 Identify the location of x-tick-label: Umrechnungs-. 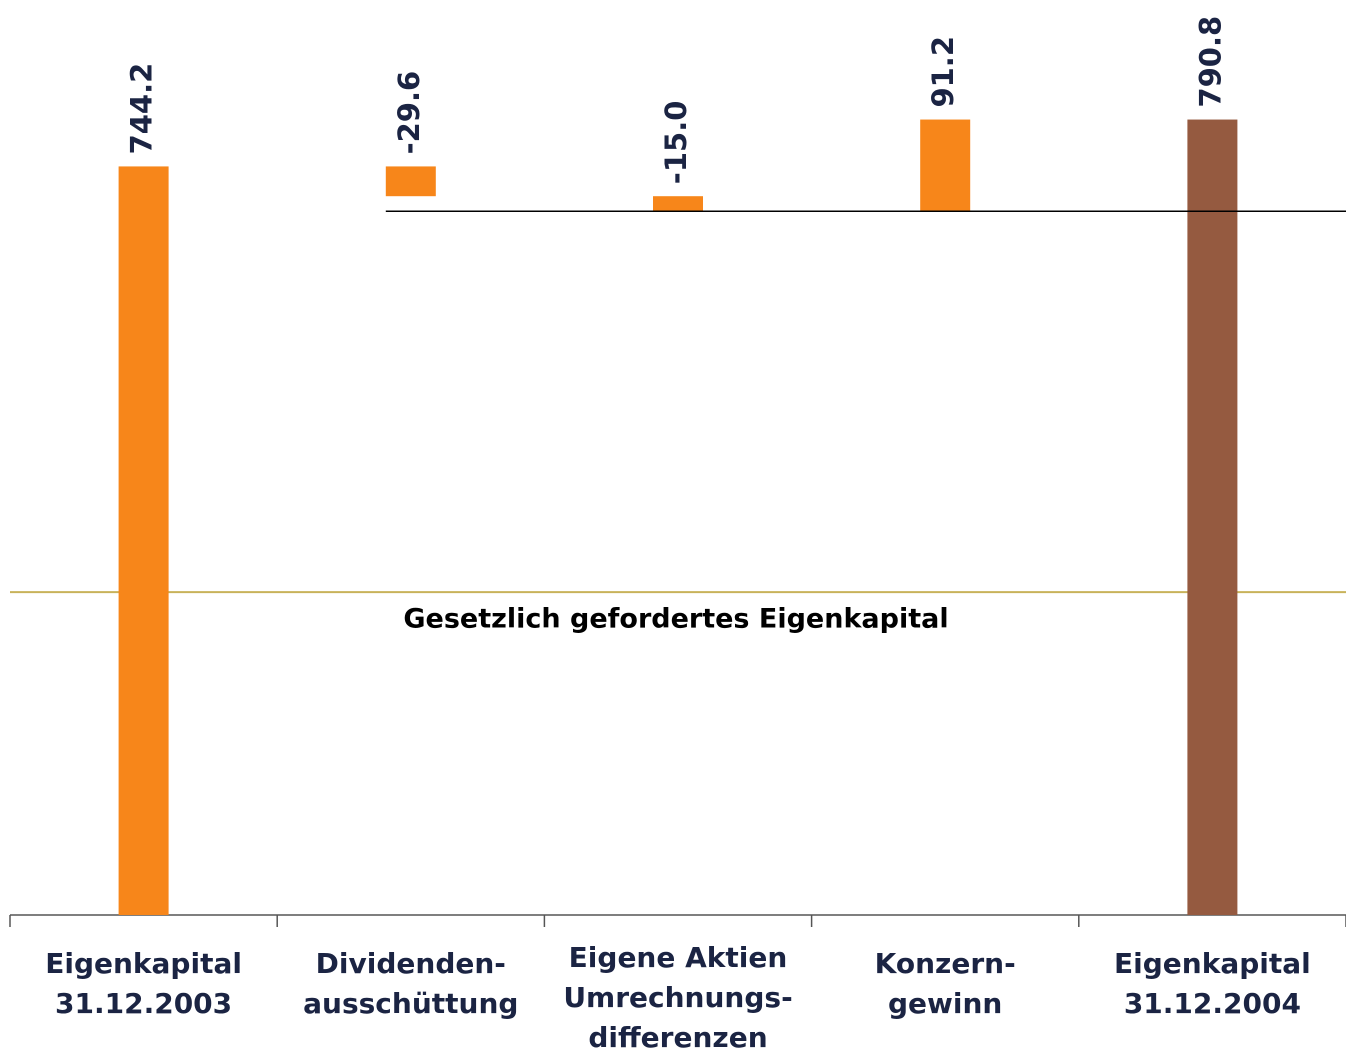
(677, 997).